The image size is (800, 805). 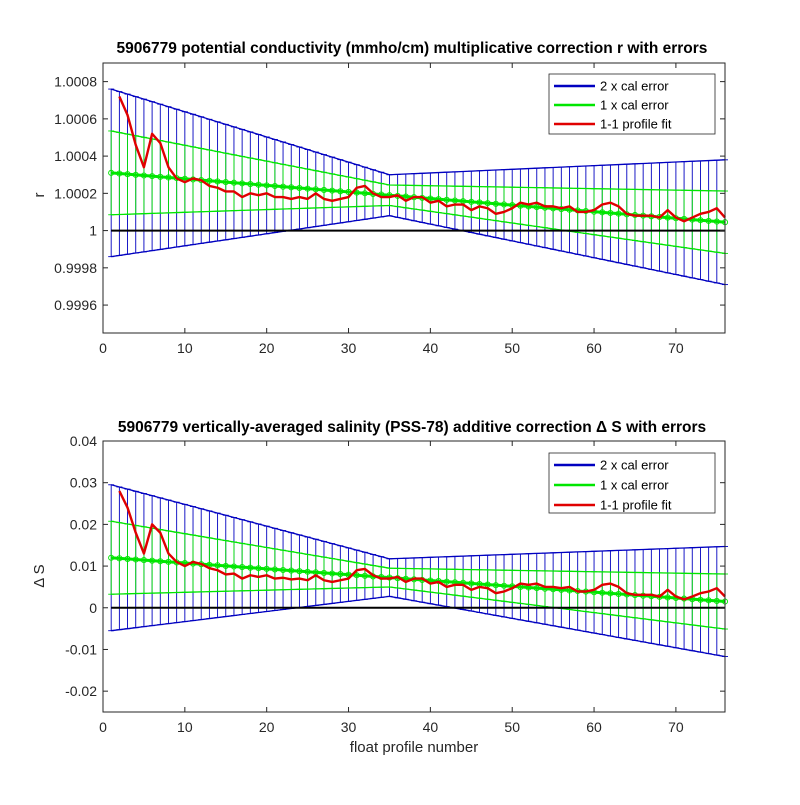 I want to click on x-tick-label: 0, so click(x=103, y=727).